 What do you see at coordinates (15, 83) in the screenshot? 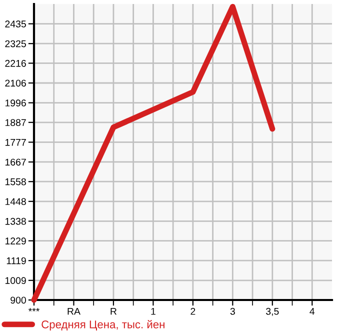
I see `y-tick-label: 2106` at bounding box center [15, 83].